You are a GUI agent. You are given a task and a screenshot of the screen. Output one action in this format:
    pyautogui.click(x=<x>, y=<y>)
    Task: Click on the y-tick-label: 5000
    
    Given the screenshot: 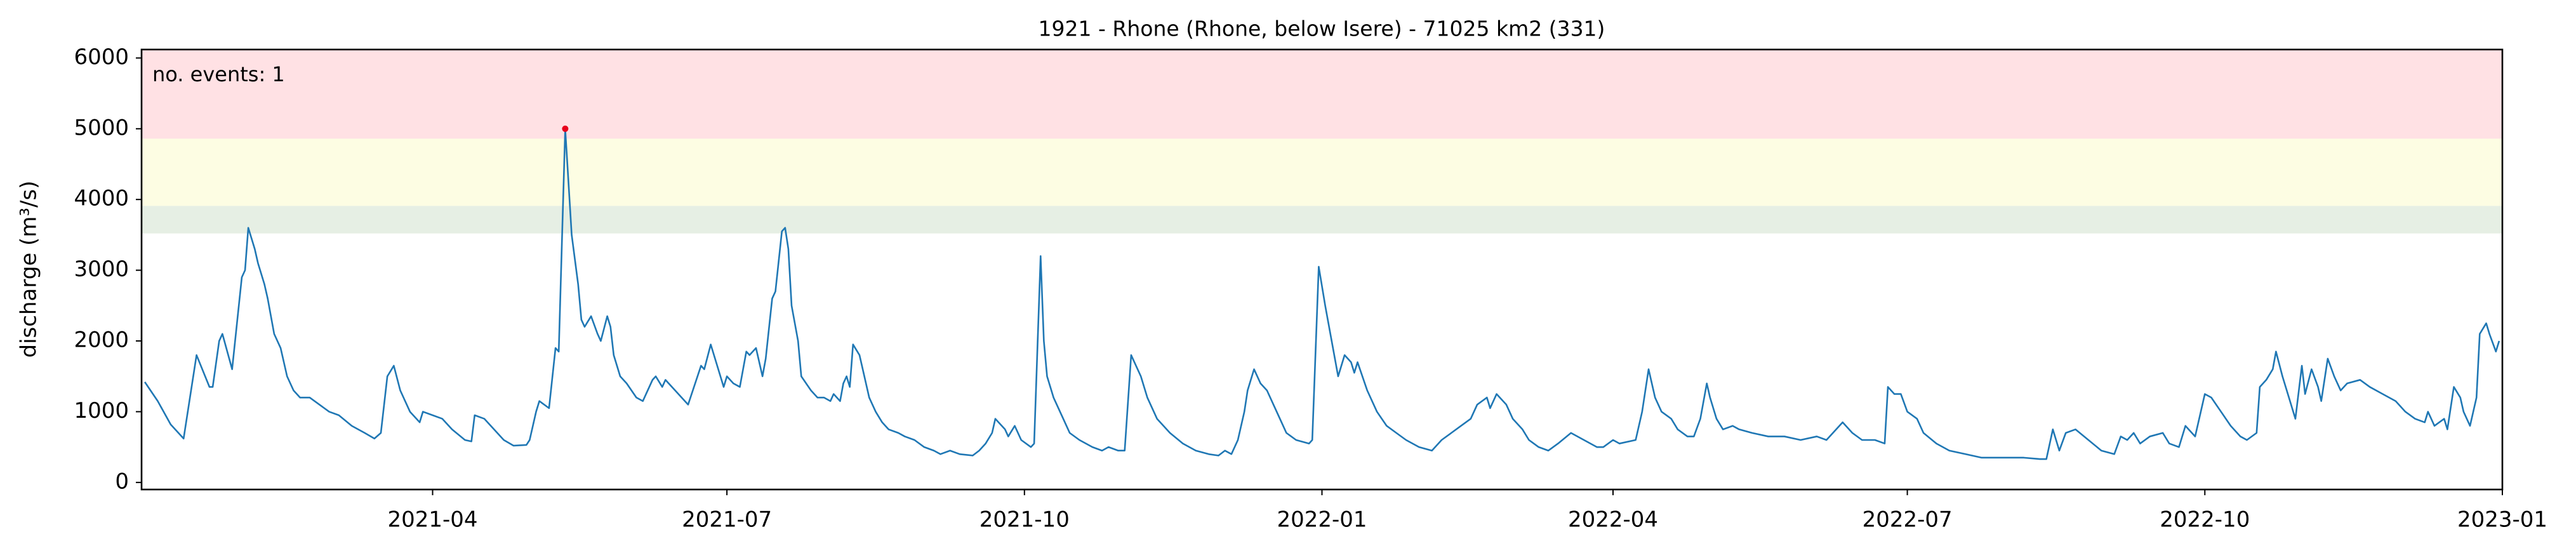 What is the action you would take?
    pyautogui.click(x=101, y=128)
    